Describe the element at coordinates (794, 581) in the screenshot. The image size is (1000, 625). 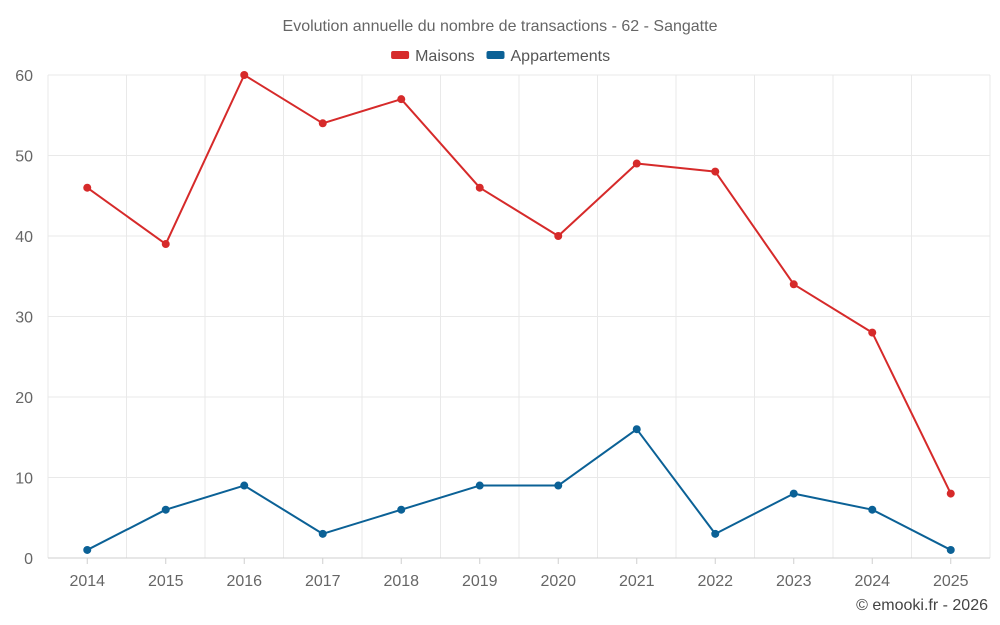
I see `x-tick-label: 2023` at that location.